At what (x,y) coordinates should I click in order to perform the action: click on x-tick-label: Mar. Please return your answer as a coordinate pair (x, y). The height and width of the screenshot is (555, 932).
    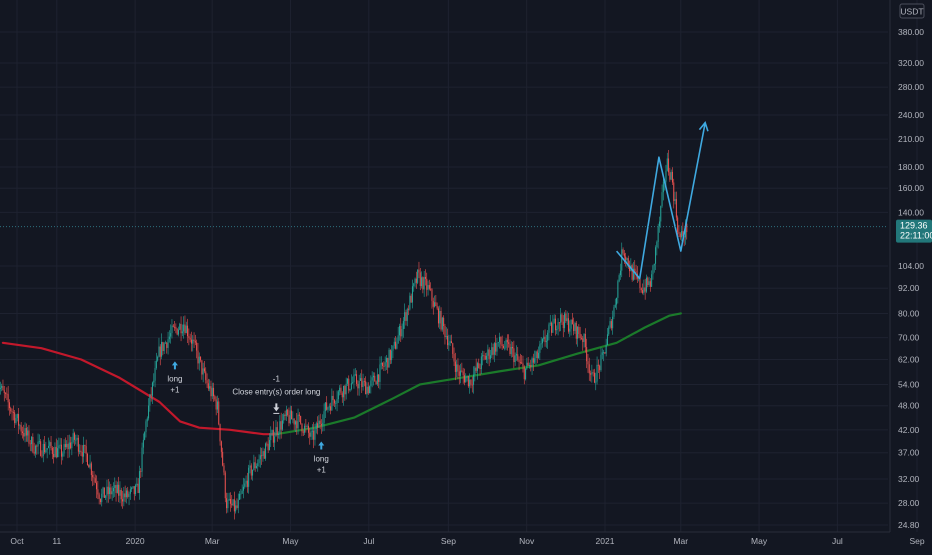
    Looking at the image, I should click on (212, 541).